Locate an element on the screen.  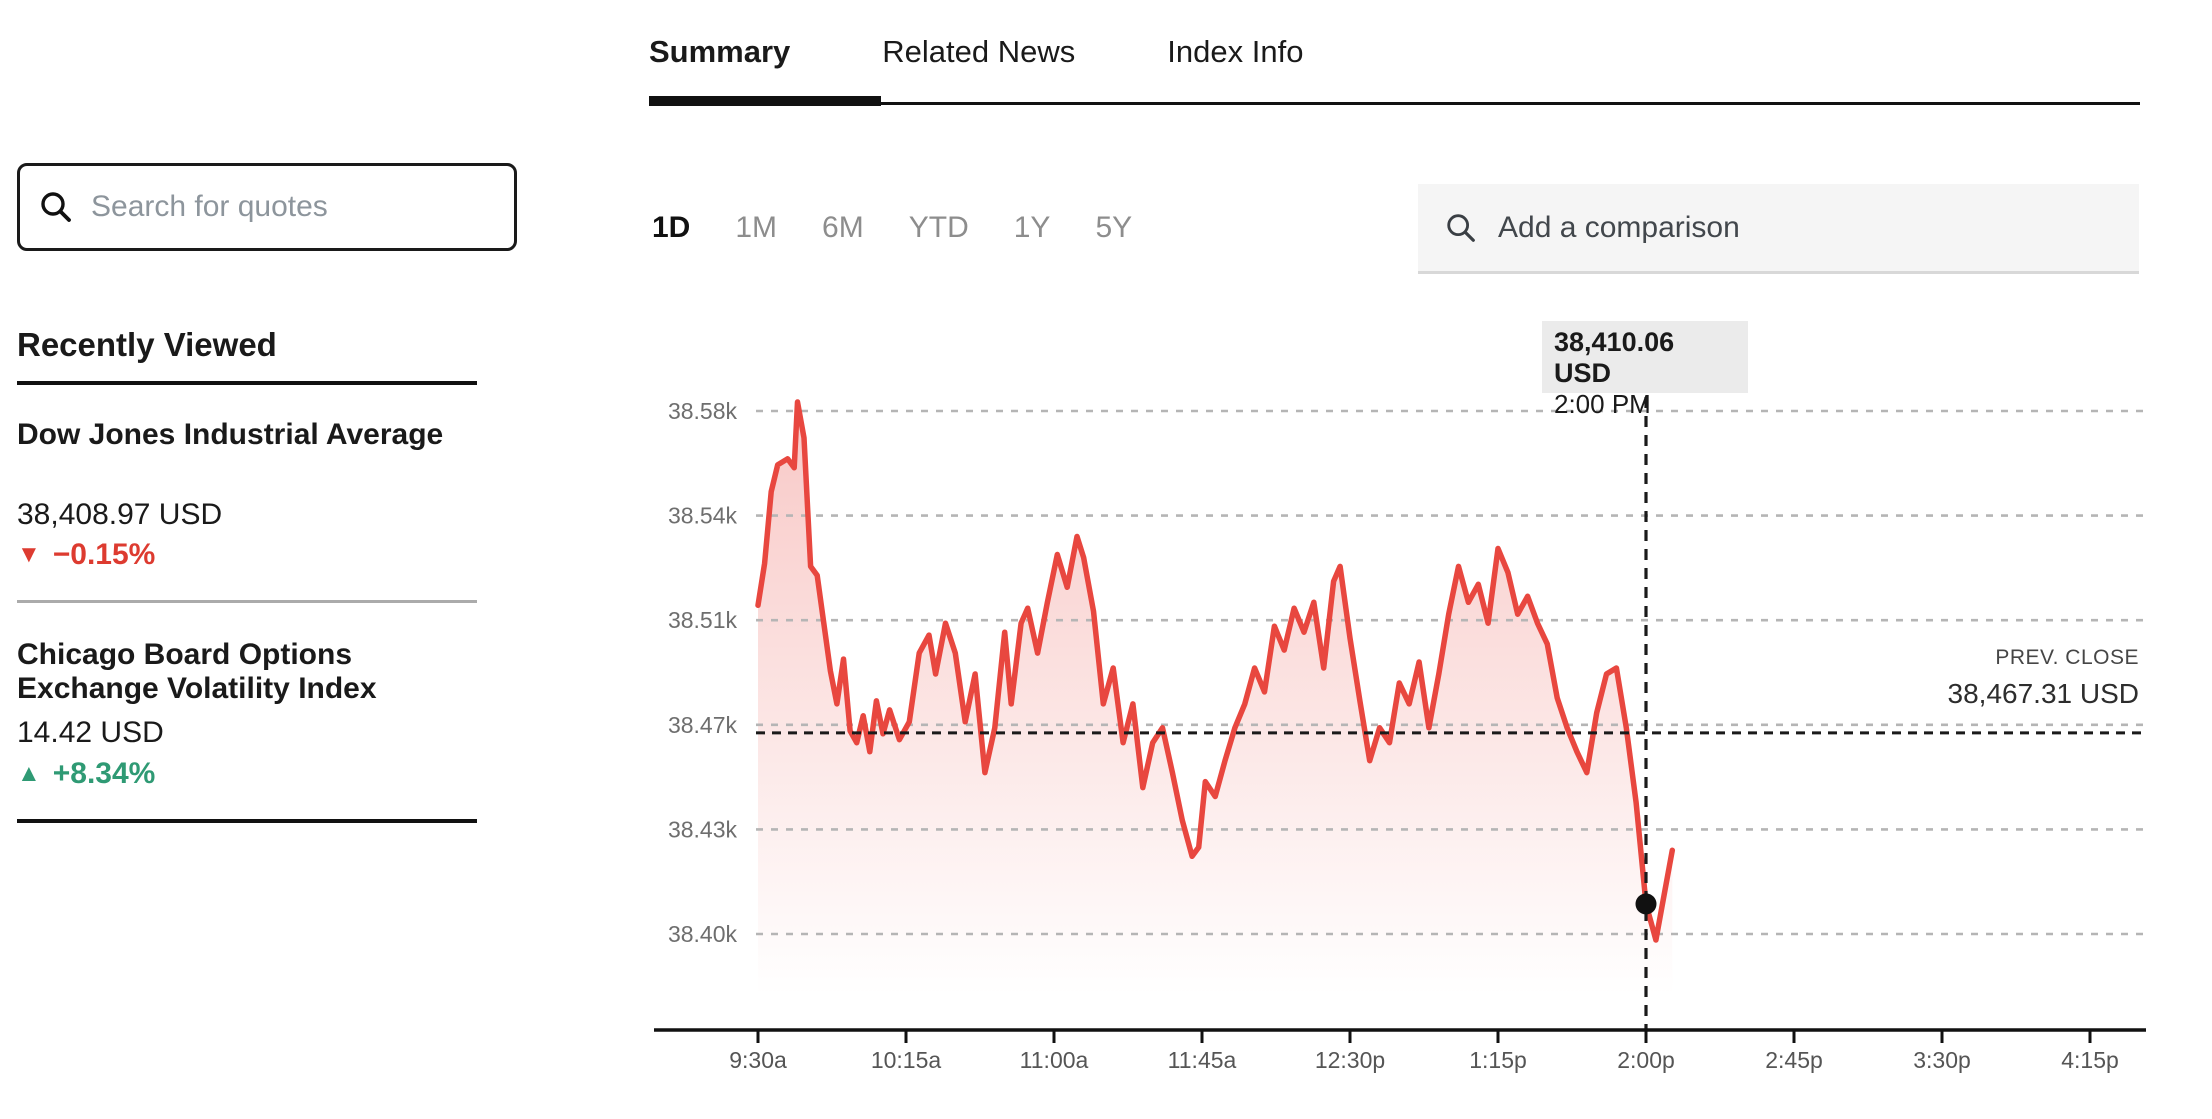
list-item-djia-change: ▼ −0.15% is located at coordinates (86, 555).